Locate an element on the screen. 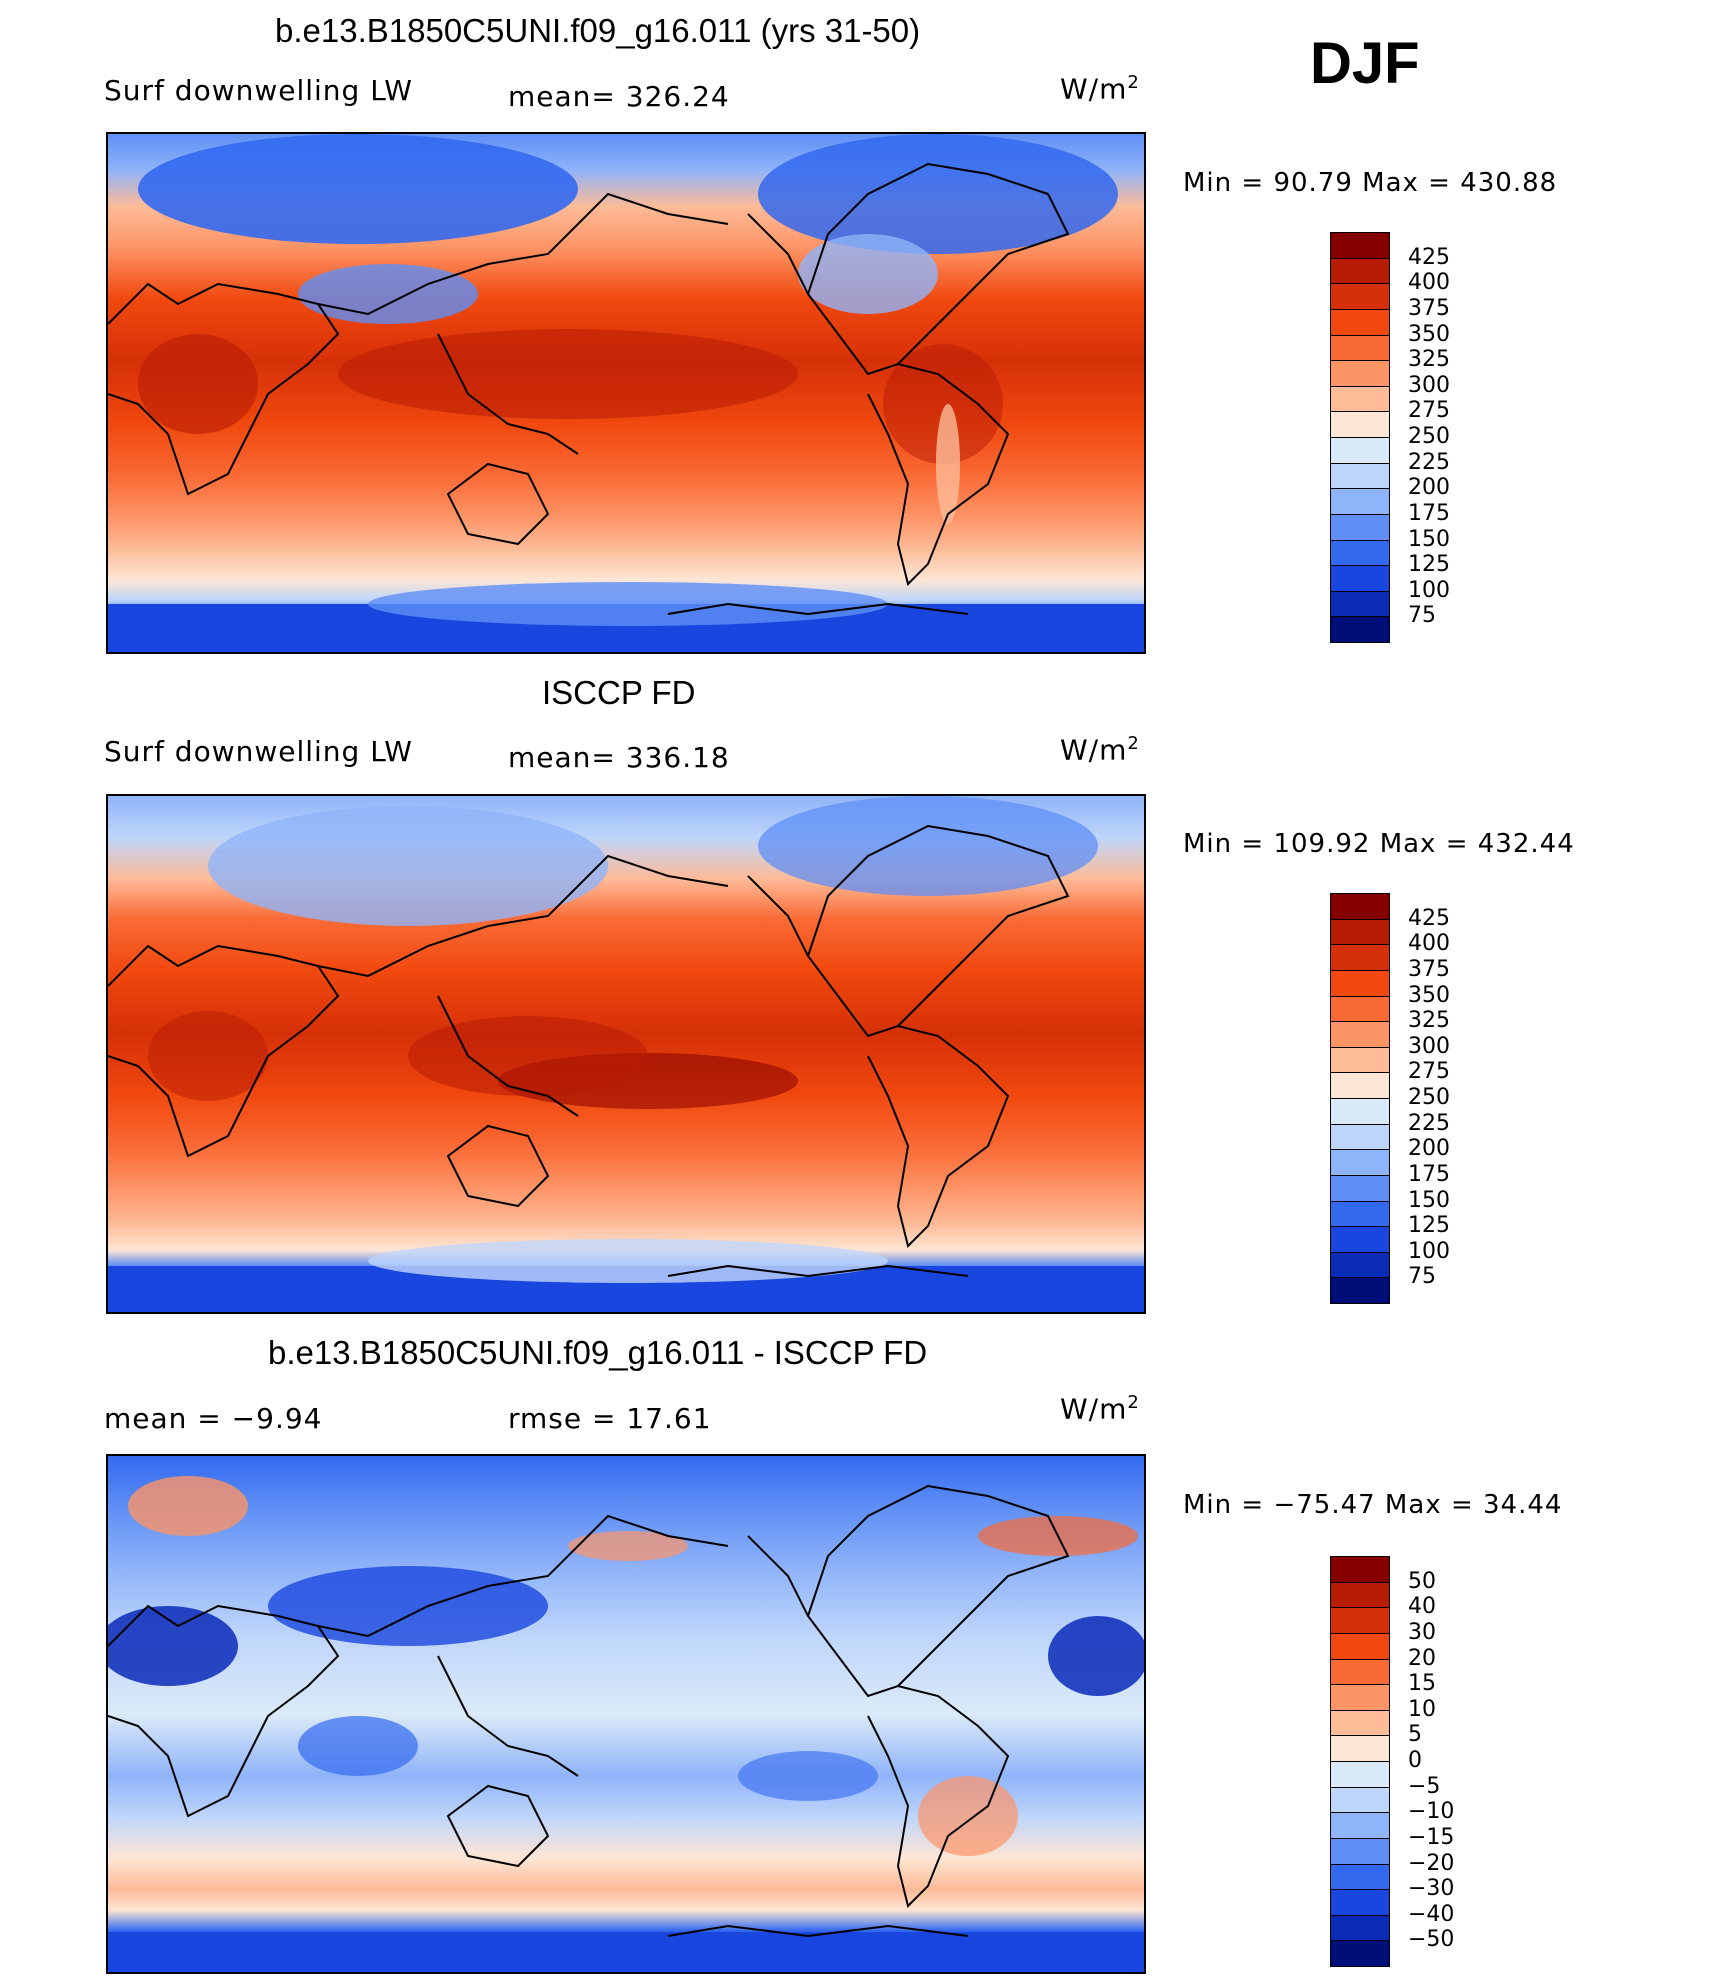 This screenshot has height=1979, width=1710. colorbar-label: −30 is located at coordinates (1431, 1889).